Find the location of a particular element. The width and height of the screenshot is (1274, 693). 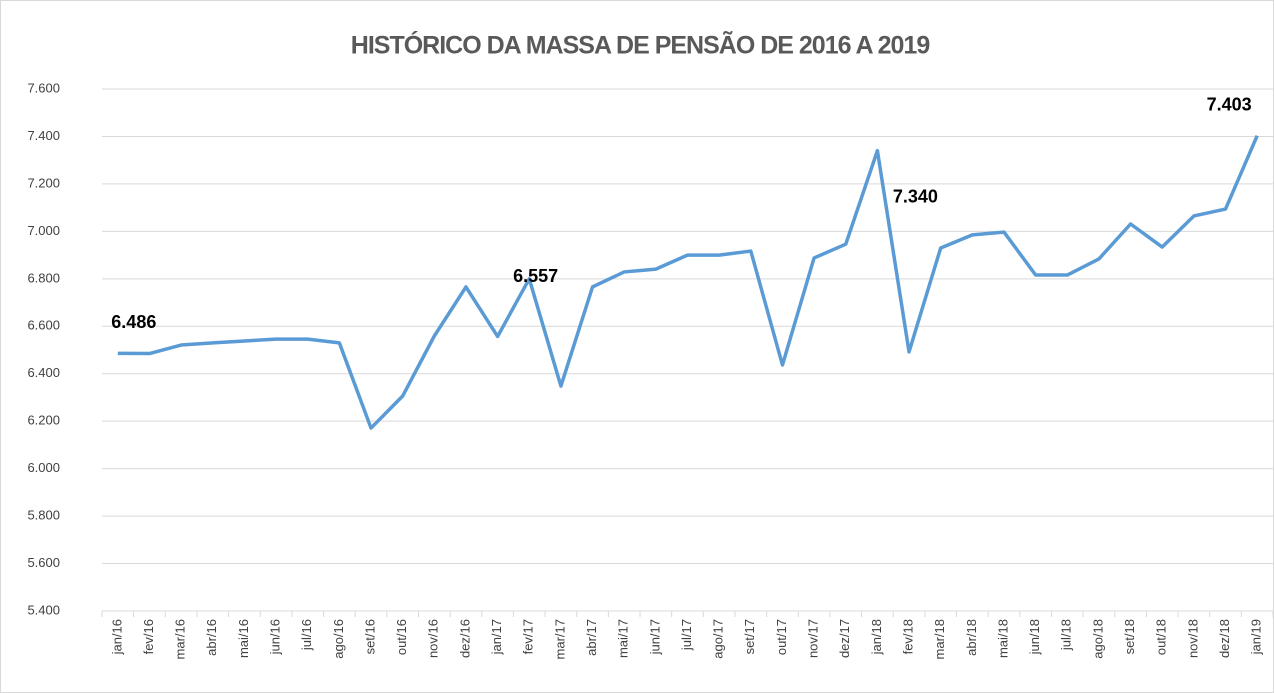

x-tick-label: abr/16 is located at coordinates (211, 637).